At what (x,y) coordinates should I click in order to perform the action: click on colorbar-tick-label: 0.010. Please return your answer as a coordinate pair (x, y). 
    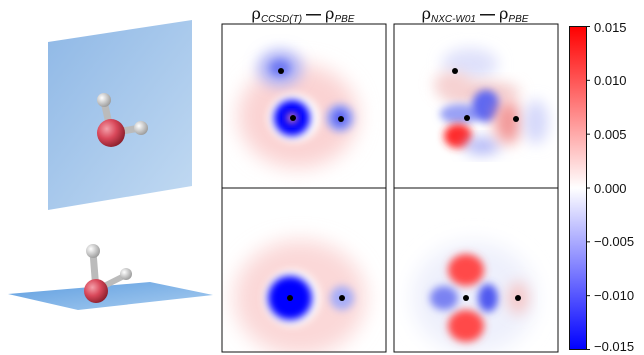
    Looking at the image, I should click on (610, 80).